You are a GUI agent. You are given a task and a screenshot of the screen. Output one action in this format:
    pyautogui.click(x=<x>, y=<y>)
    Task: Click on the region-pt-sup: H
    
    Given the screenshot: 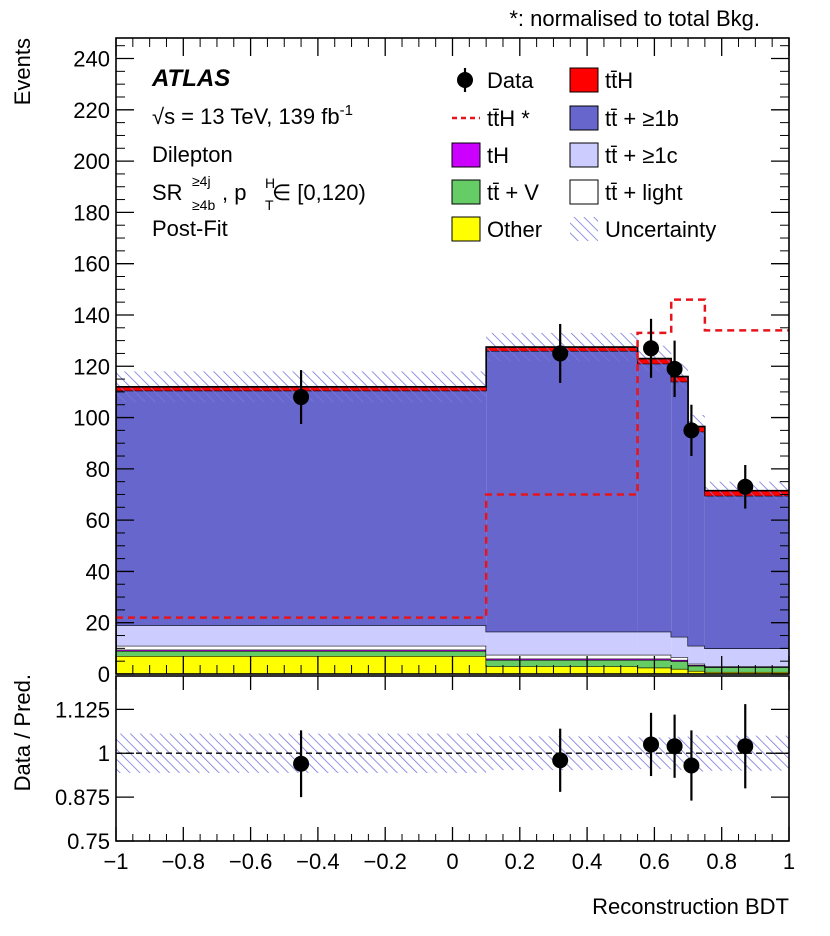 What is the action you would take?
    pyautogui.click(x=270, y=183)
    